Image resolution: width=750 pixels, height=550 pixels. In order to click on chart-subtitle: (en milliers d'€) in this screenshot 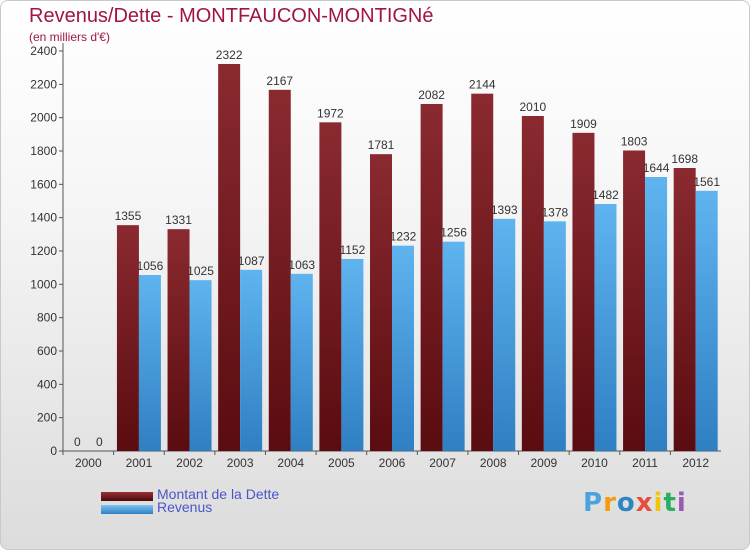, I will do `click(69, 37)`.